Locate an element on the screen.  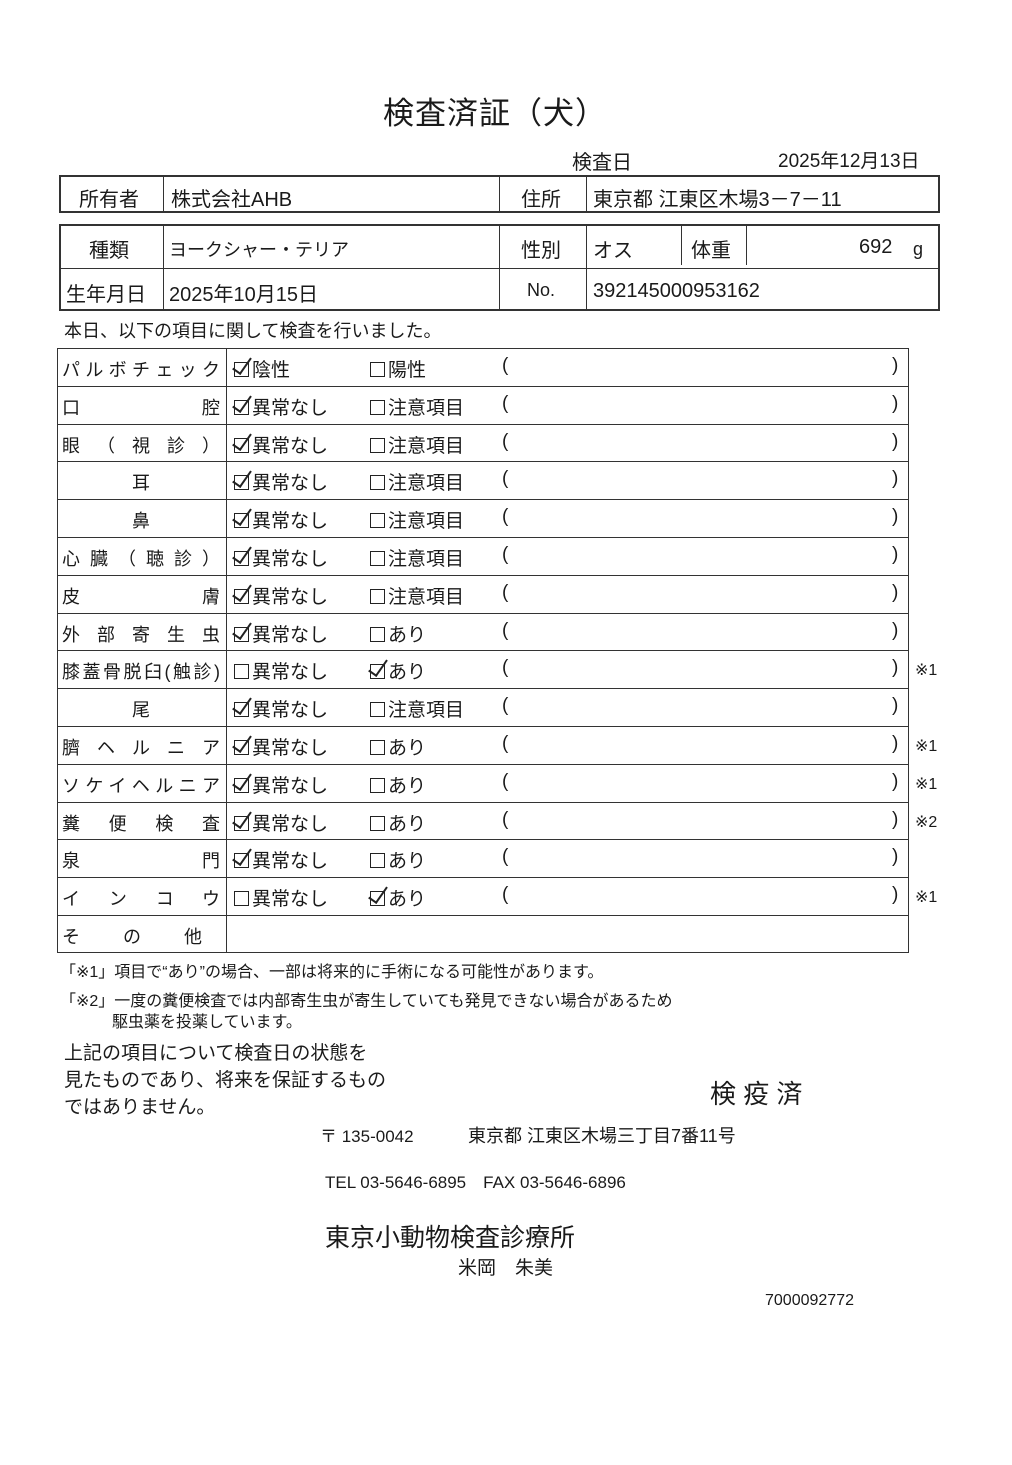
checklist-row: ソケイヘルニア 異常なし あり () ※1 is located at coordinates (497, 782).